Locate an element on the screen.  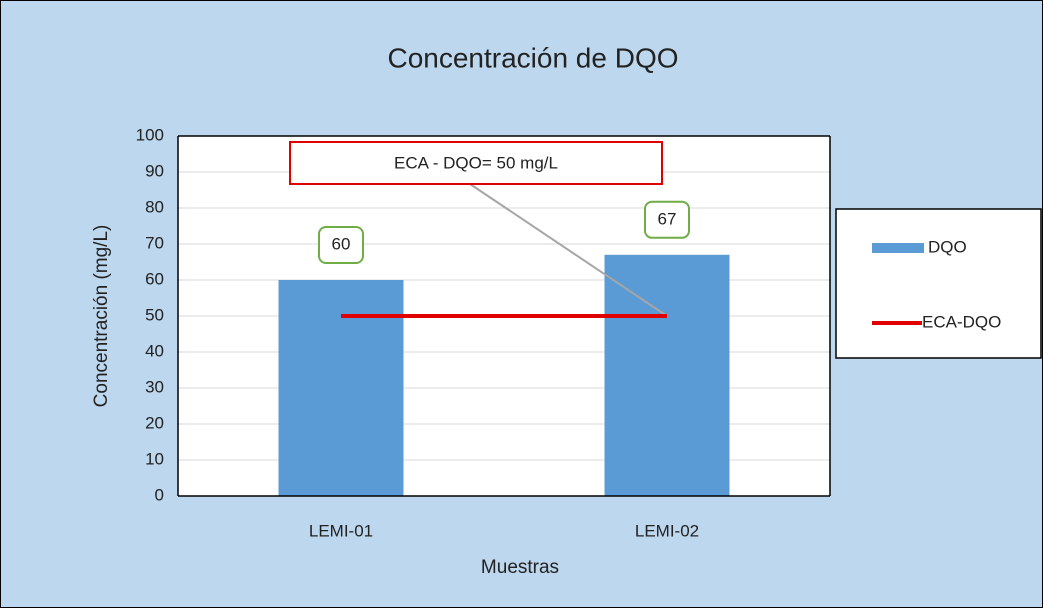
y-tick-label: 70 is located at coordinates (154, 242).